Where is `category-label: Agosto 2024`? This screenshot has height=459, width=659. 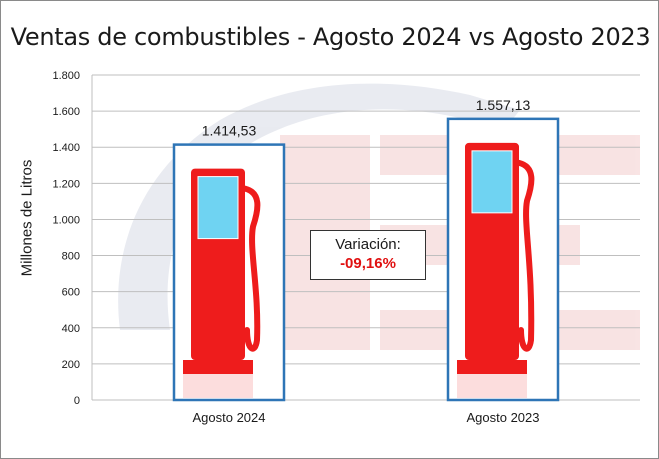
category-label: Agosto 2024 is located at coordinates (228, 417).